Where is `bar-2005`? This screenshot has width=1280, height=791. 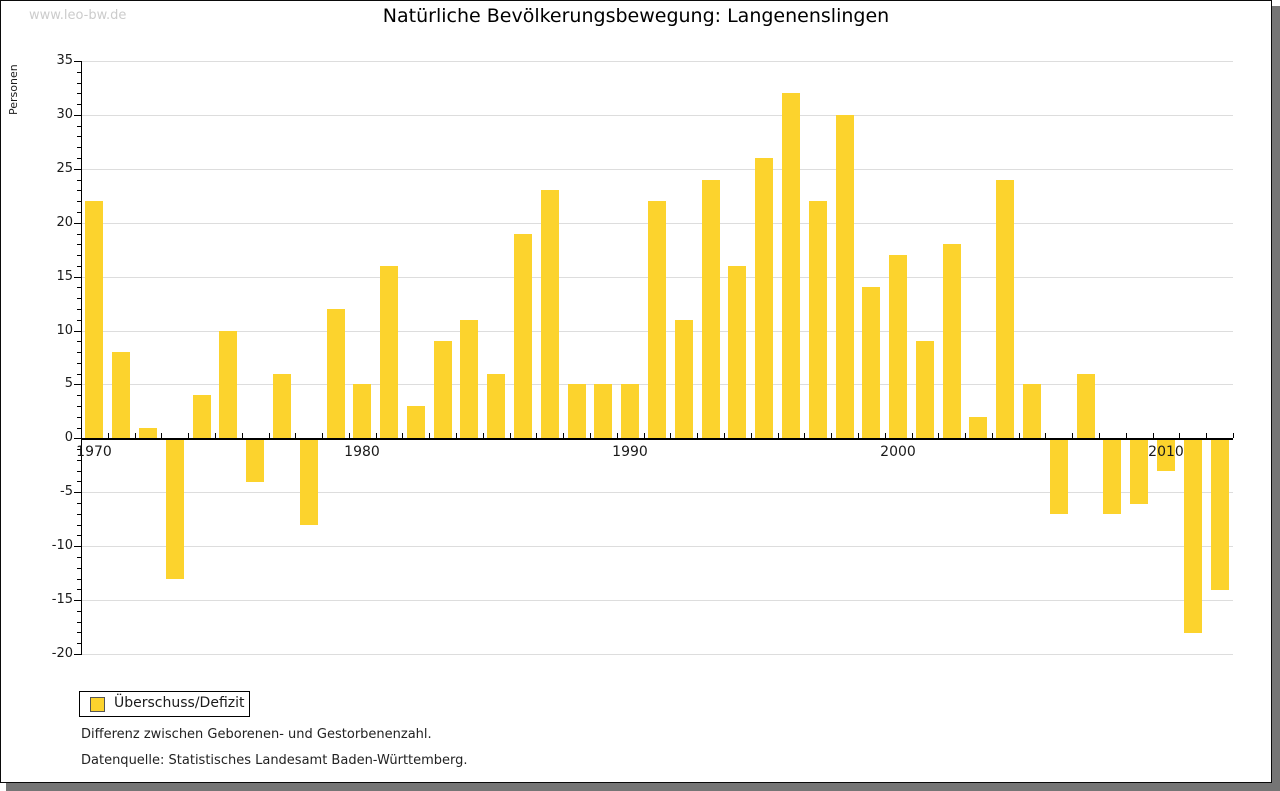
bar-2005 is located at coordinates (1032, 411).